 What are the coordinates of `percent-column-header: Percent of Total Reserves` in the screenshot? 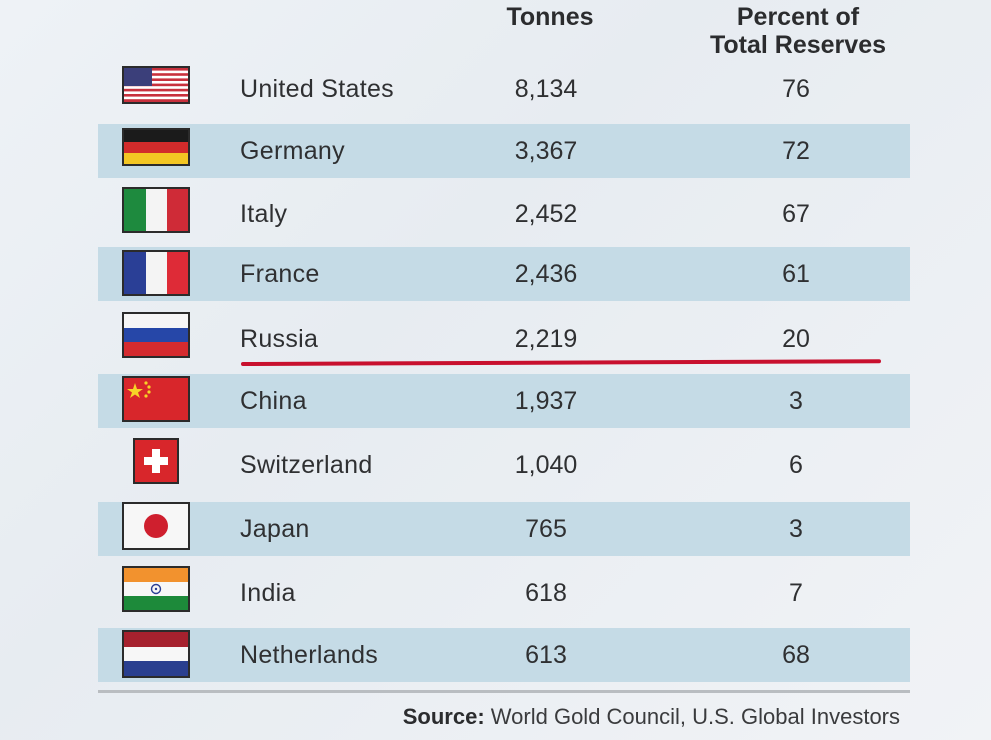 It's located at (798, 31).